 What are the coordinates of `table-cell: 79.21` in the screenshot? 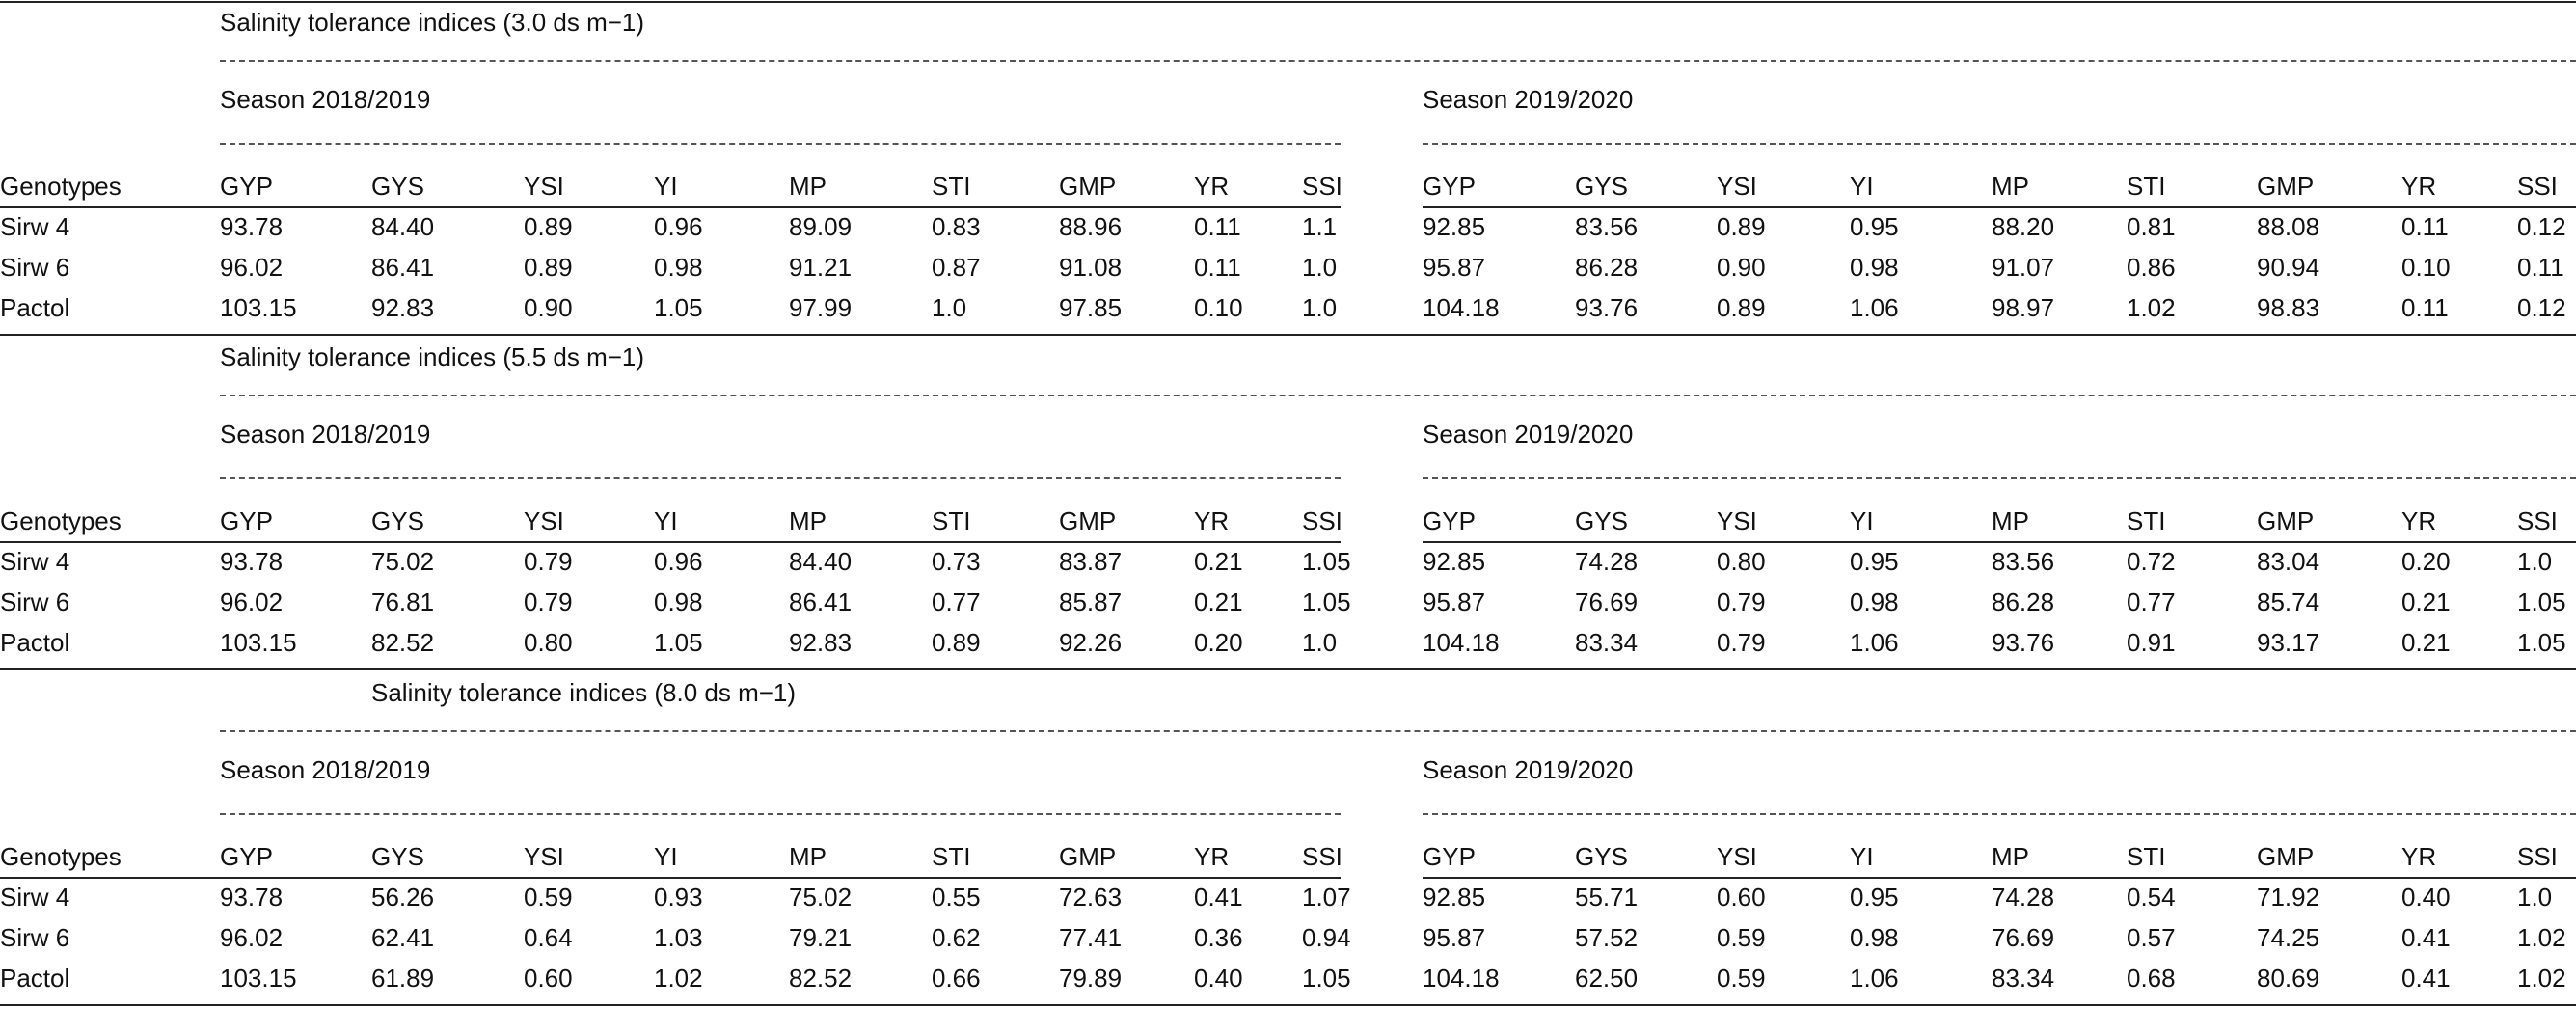 It's located at (821, 937).